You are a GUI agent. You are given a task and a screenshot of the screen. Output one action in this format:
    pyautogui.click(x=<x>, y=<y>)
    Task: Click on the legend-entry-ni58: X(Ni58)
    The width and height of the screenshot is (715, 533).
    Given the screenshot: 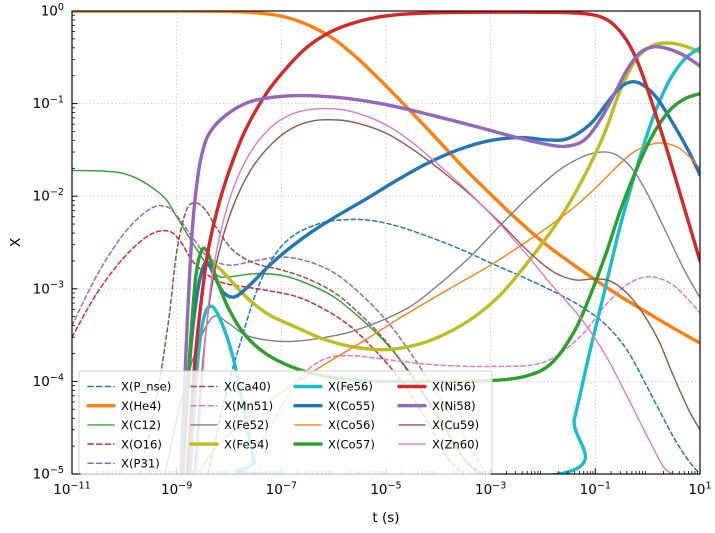 What is the action you would take?
    pyautogui.click(x=436, y=406)
    